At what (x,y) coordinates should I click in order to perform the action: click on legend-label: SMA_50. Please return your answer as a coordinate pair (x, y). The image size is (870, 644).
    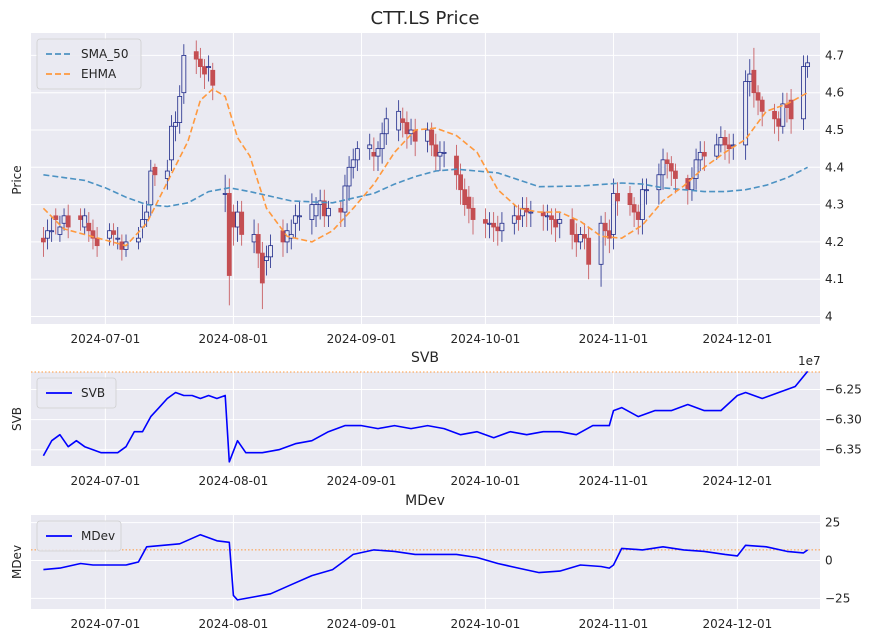
    Looking at the image, I should click on (104, 54).